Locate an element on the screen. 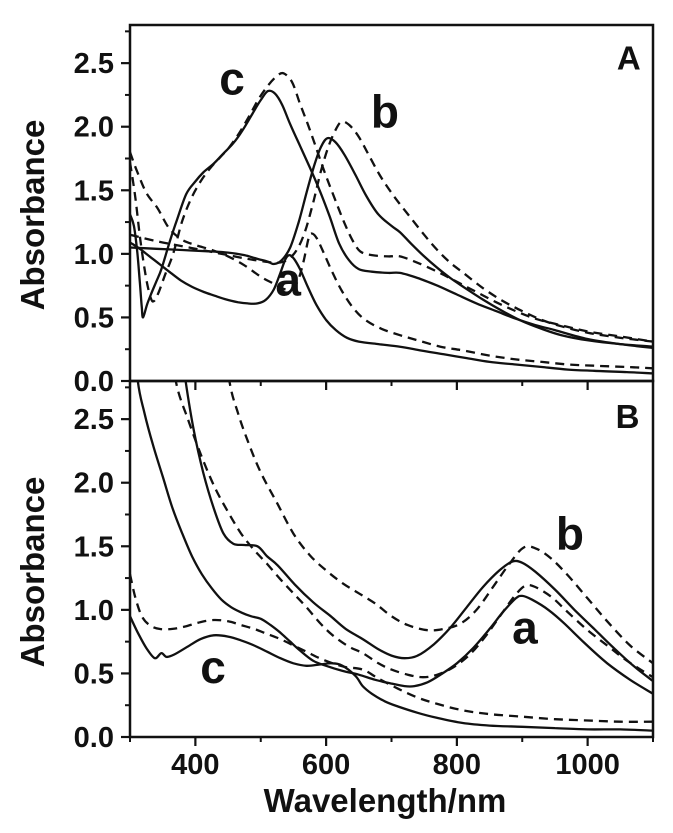 The width and height of the screenshot is (673, 833). x-axis-title: Wavelength/nm is located at coordinates (385, 800).